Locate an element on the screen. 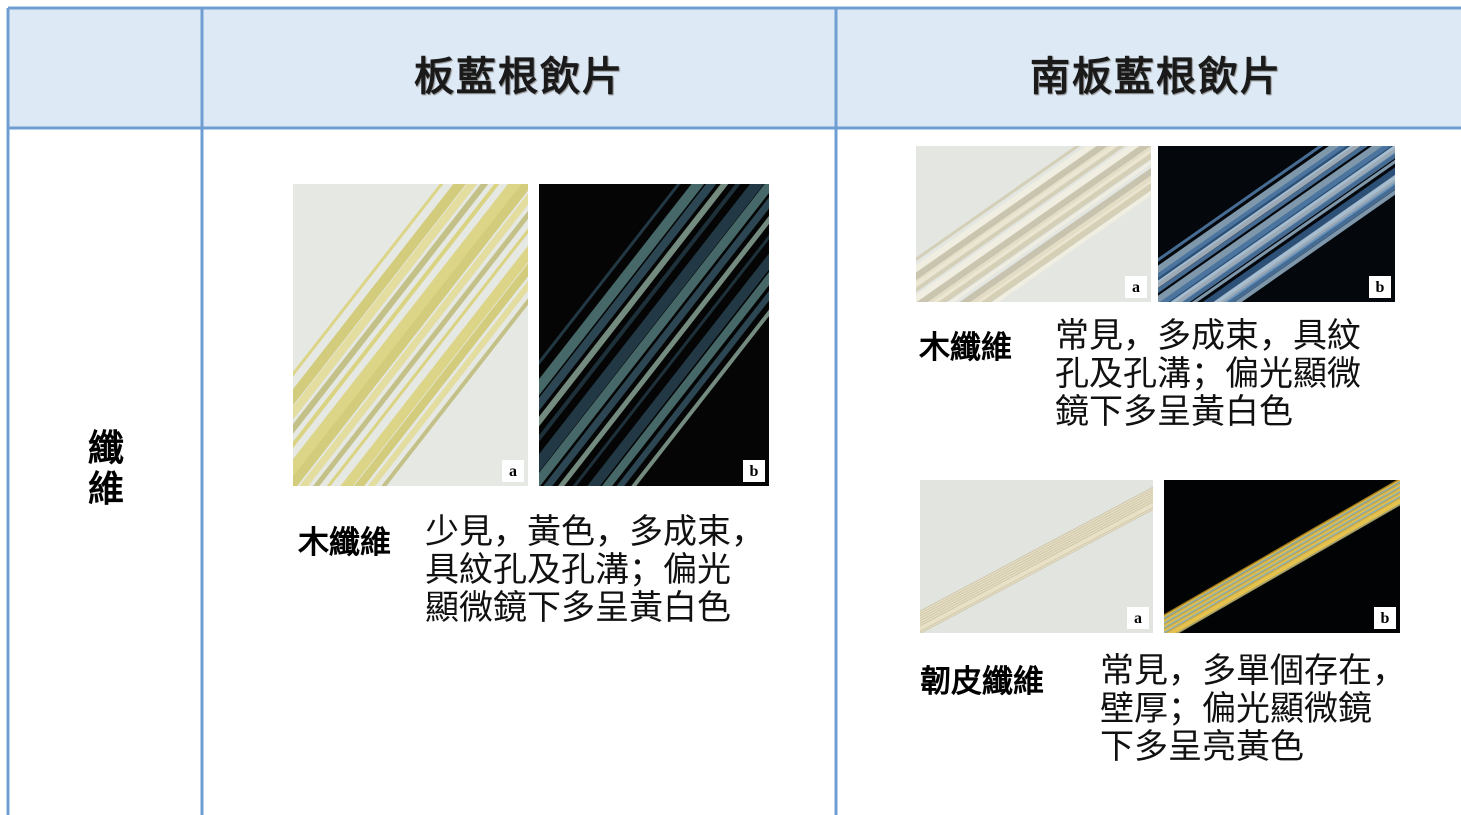  description-line: 顯微鏡下多呈黃白色 is located at coordinates (578, 608).